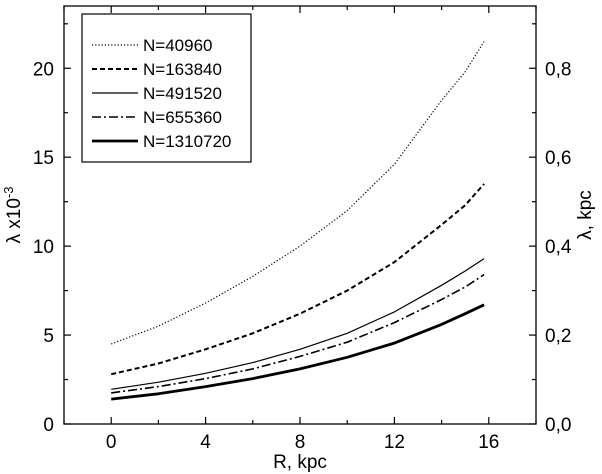  What do you see at coordinates (300, 462) in the screenshot?
I see `x-axis-label: R, kpc` at bounding box center [300, 462].